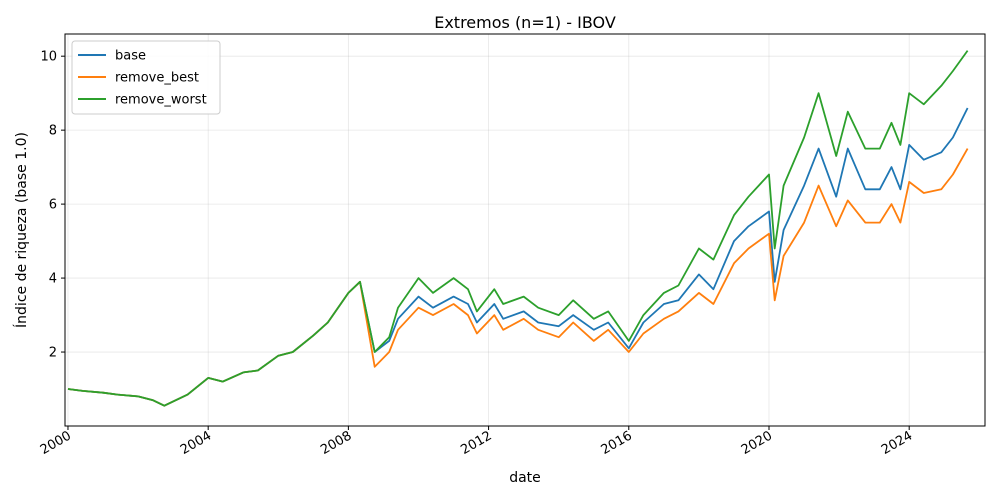 The image size is (1000, 500). I want to click on legend-label: remove_best, so click(157, 78).